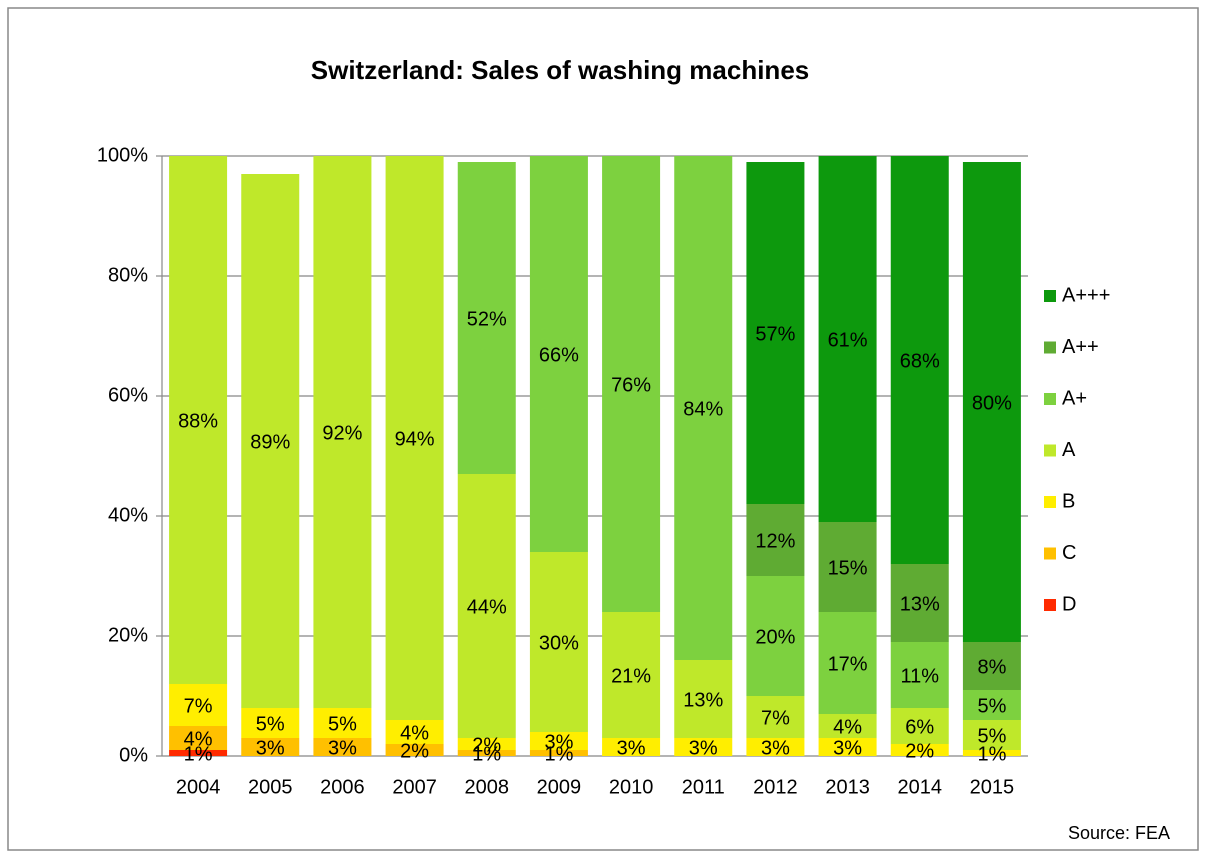  What do you see at coordinates (559, 787) in the screenshot?
I see `x-tick-label: 2009` at bounding box center [559, 787].